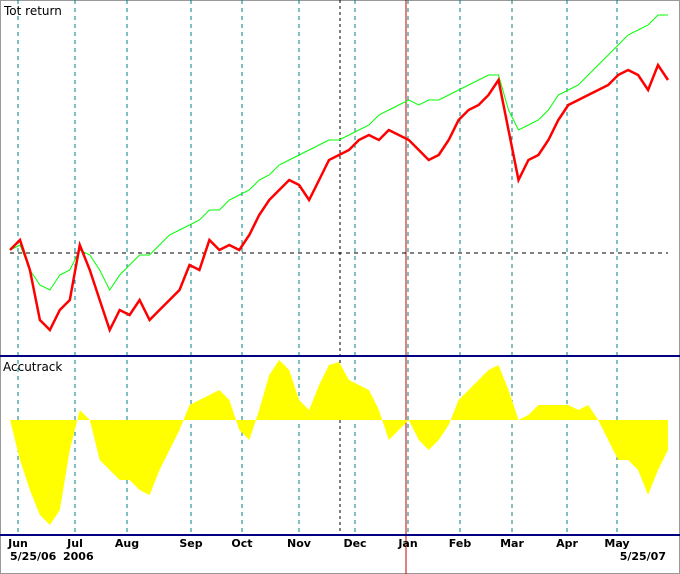  Describe the element at coordinates (33, 556) in the screenshot. I see `start-label: 5/25/06` at that location.